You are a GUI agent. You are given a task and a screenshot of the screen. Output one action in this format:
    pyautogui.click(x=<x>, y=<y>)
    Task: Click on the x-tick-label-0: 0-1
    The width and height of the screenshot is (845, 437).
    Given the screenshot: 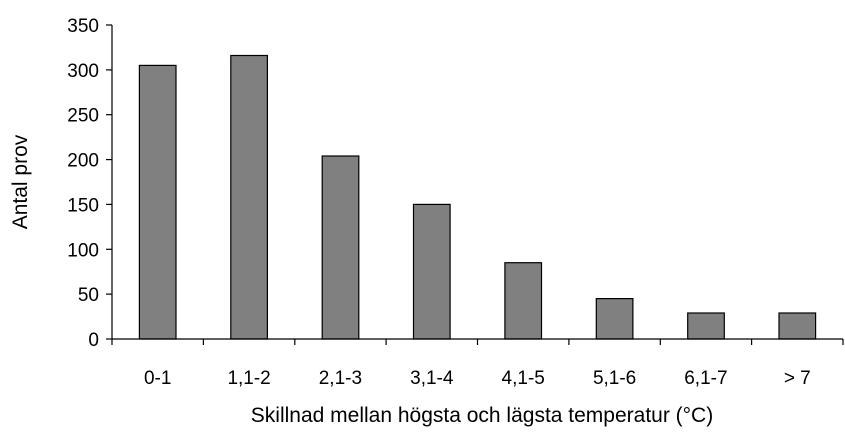 What is the action you would take?
    pyautogui.click(x=157, y=378)
    